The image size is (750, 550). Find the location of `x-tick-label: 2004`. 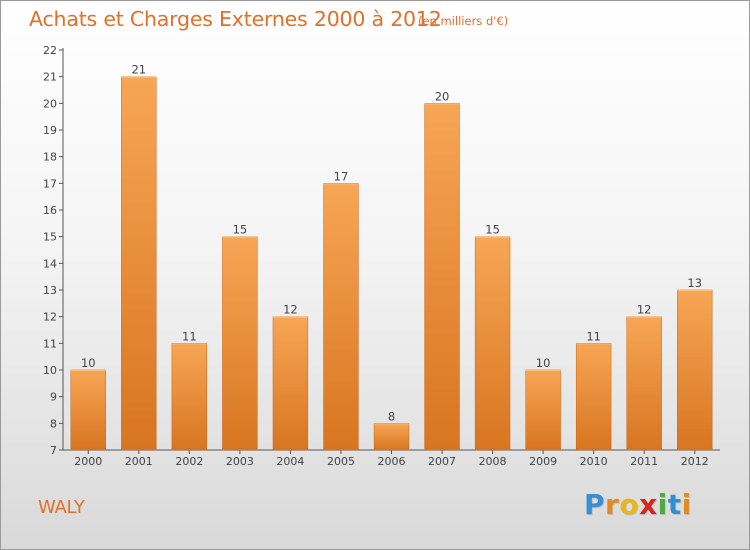

x-tick-label: 2004 is located at coordinates (290, 461).